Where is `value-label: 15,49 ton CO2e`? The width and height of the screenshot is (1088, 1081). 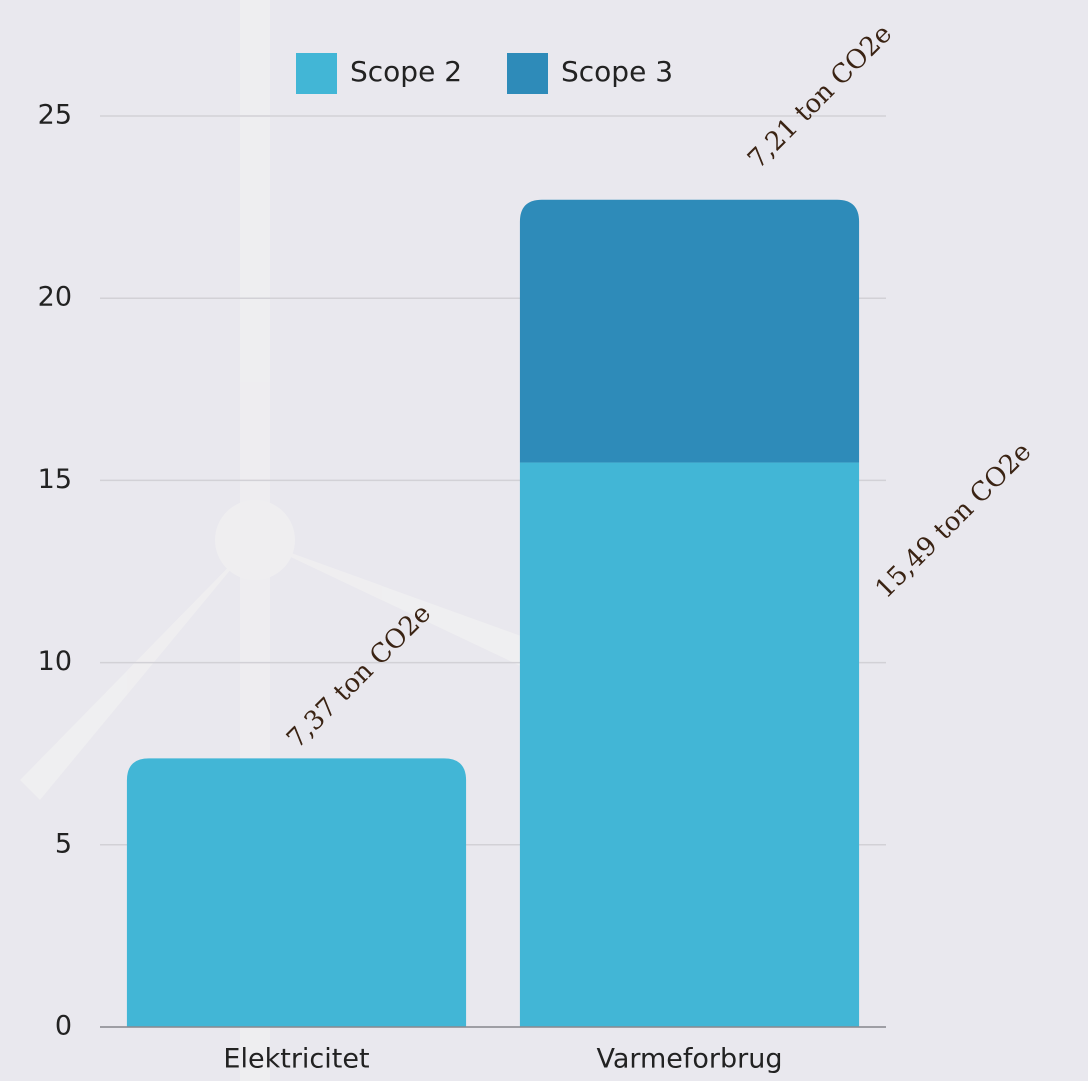 value-label: 15,49 ton CO2e is located at coordinates (954, 521).